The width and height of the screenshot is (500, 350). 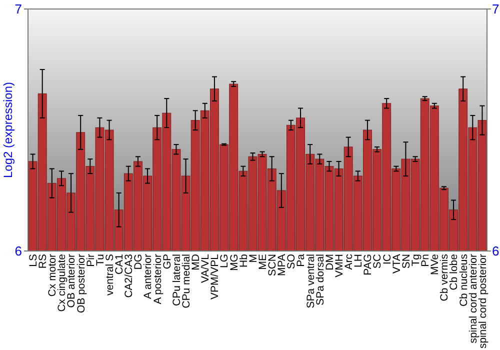 I want to click on x-tick-label: SCN, so click(x=272, y=265).